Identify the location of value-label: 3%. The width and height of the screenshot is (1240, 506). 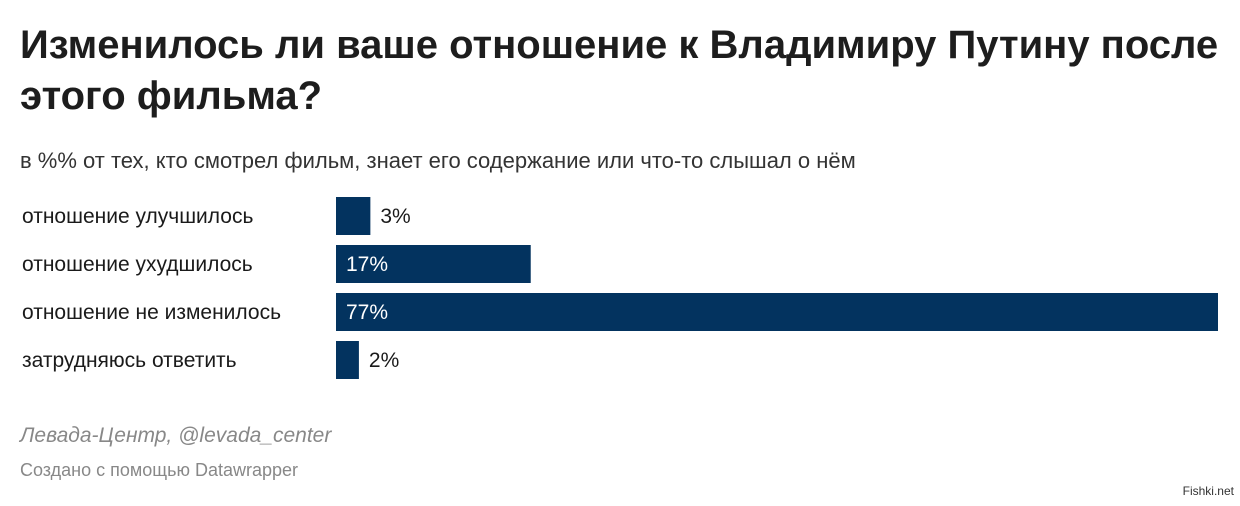
(395, 216).